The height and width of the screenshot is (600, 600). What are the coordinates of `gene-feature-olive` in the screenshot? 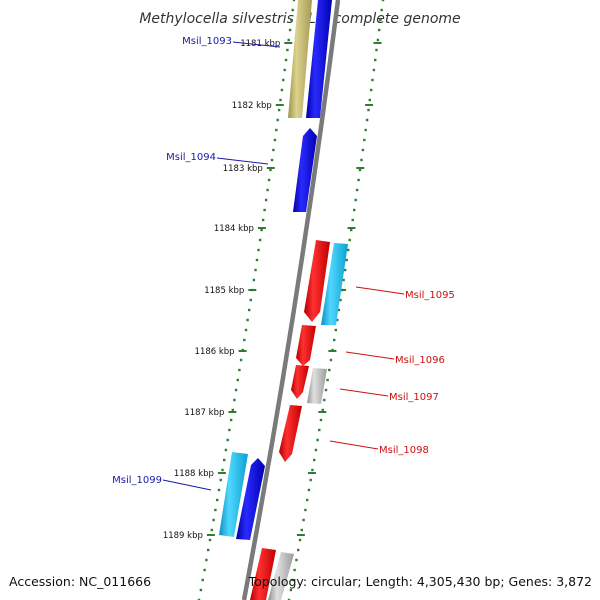 It's located at (300, 59).